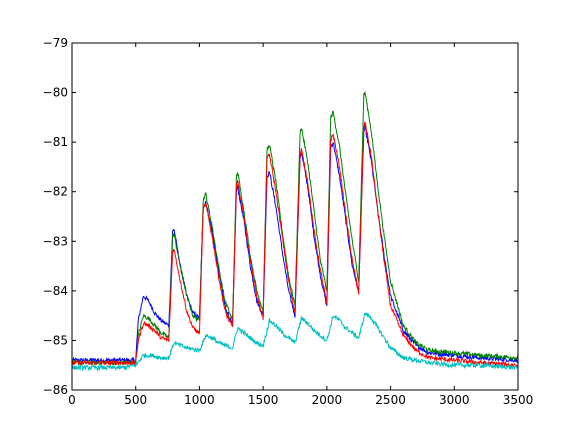 The width and height of the screenshot is (576, 432). I want to click on x-tick-label: 3500, so click(518, 400).